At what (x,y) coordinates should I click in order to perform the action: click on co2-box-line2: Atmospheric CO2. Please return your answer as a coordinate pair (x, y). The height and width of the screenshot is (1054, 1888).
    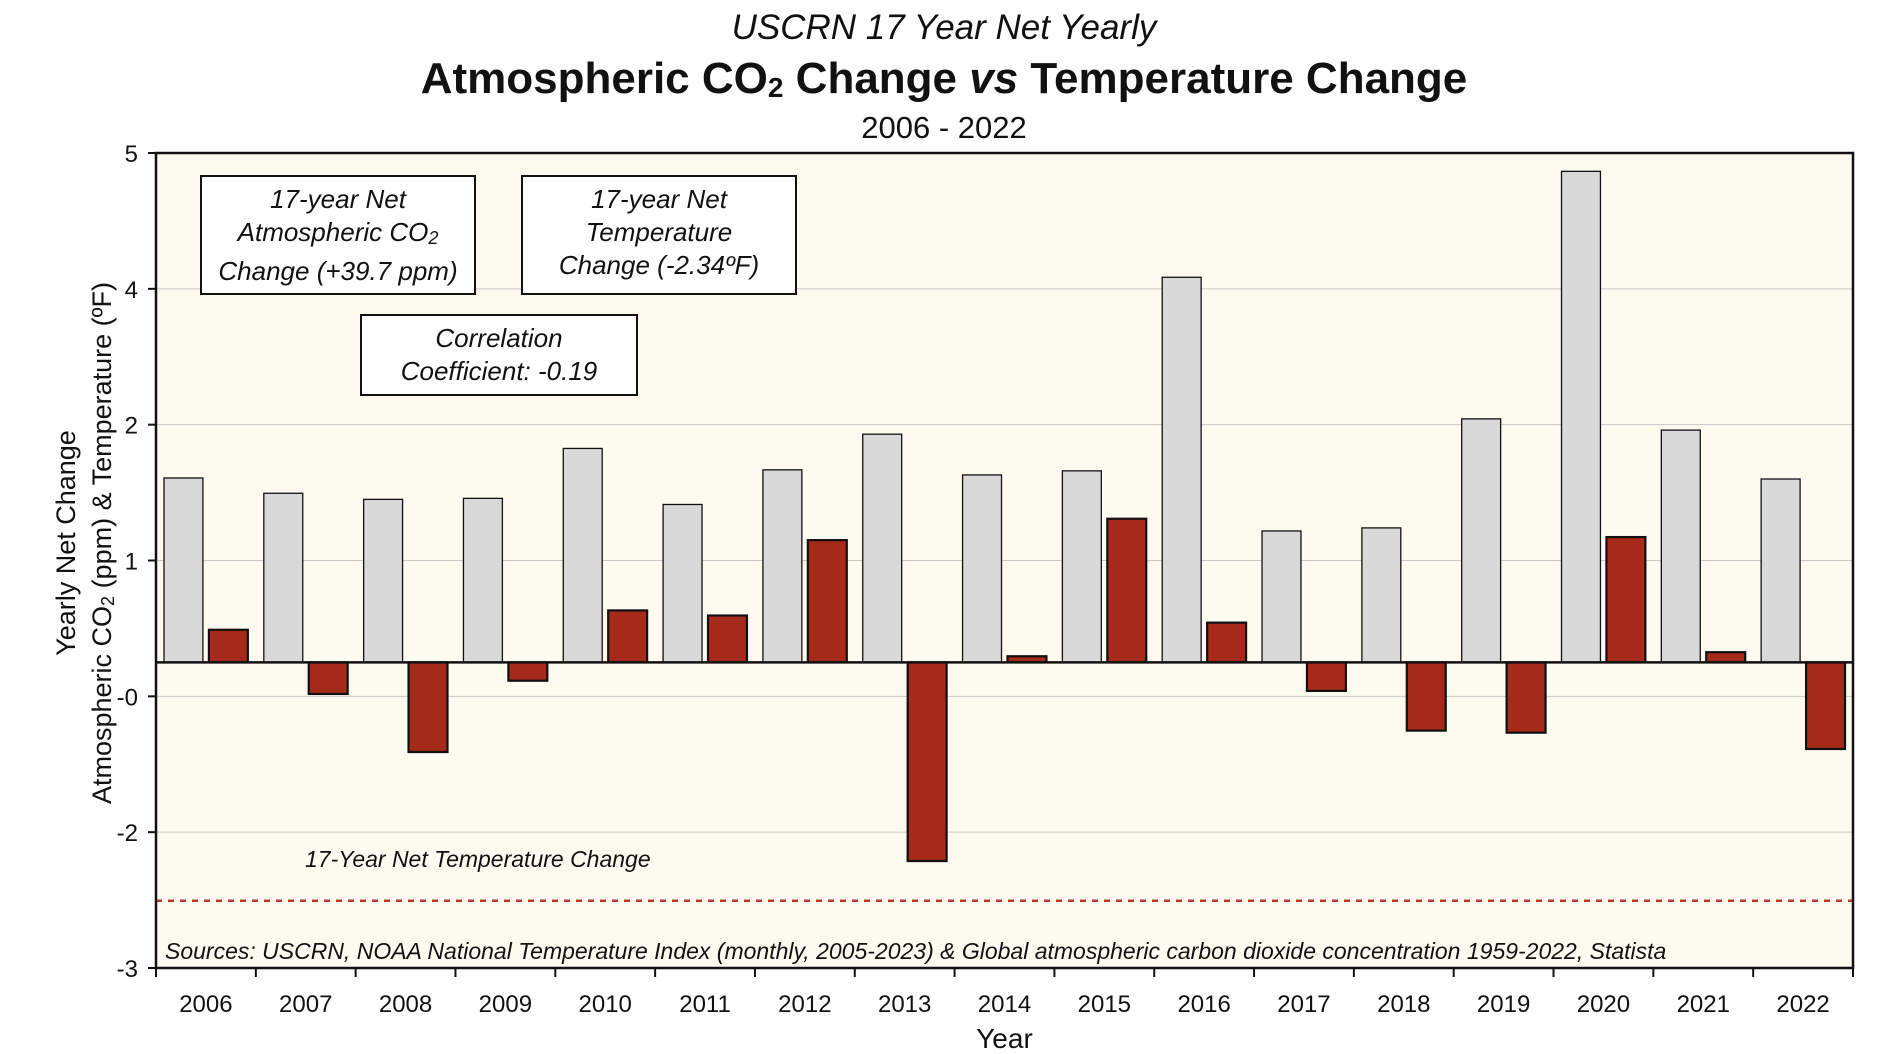
    Looking at the image, I should click on (338, 235).